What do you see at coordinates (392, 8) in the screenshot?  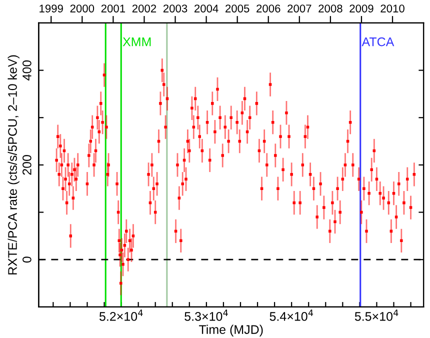 I see `x2-tick-label: 2010` at bounding box center [392, 8].